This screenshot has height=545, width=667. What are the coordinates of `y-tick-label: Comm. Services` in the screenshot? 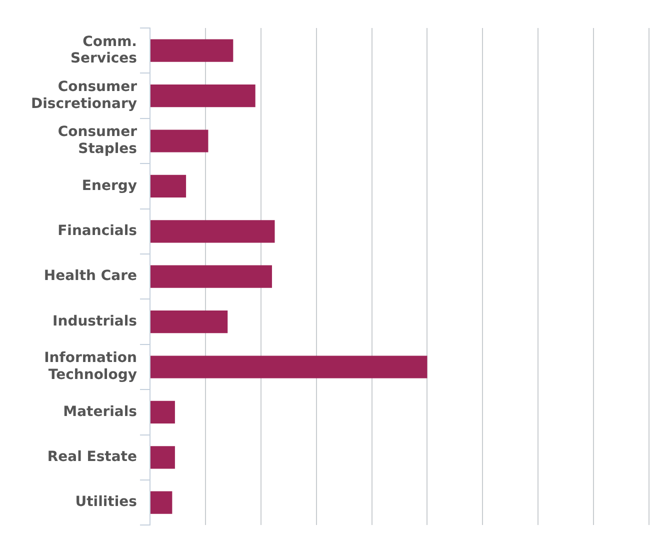 It's located at (104, 50).